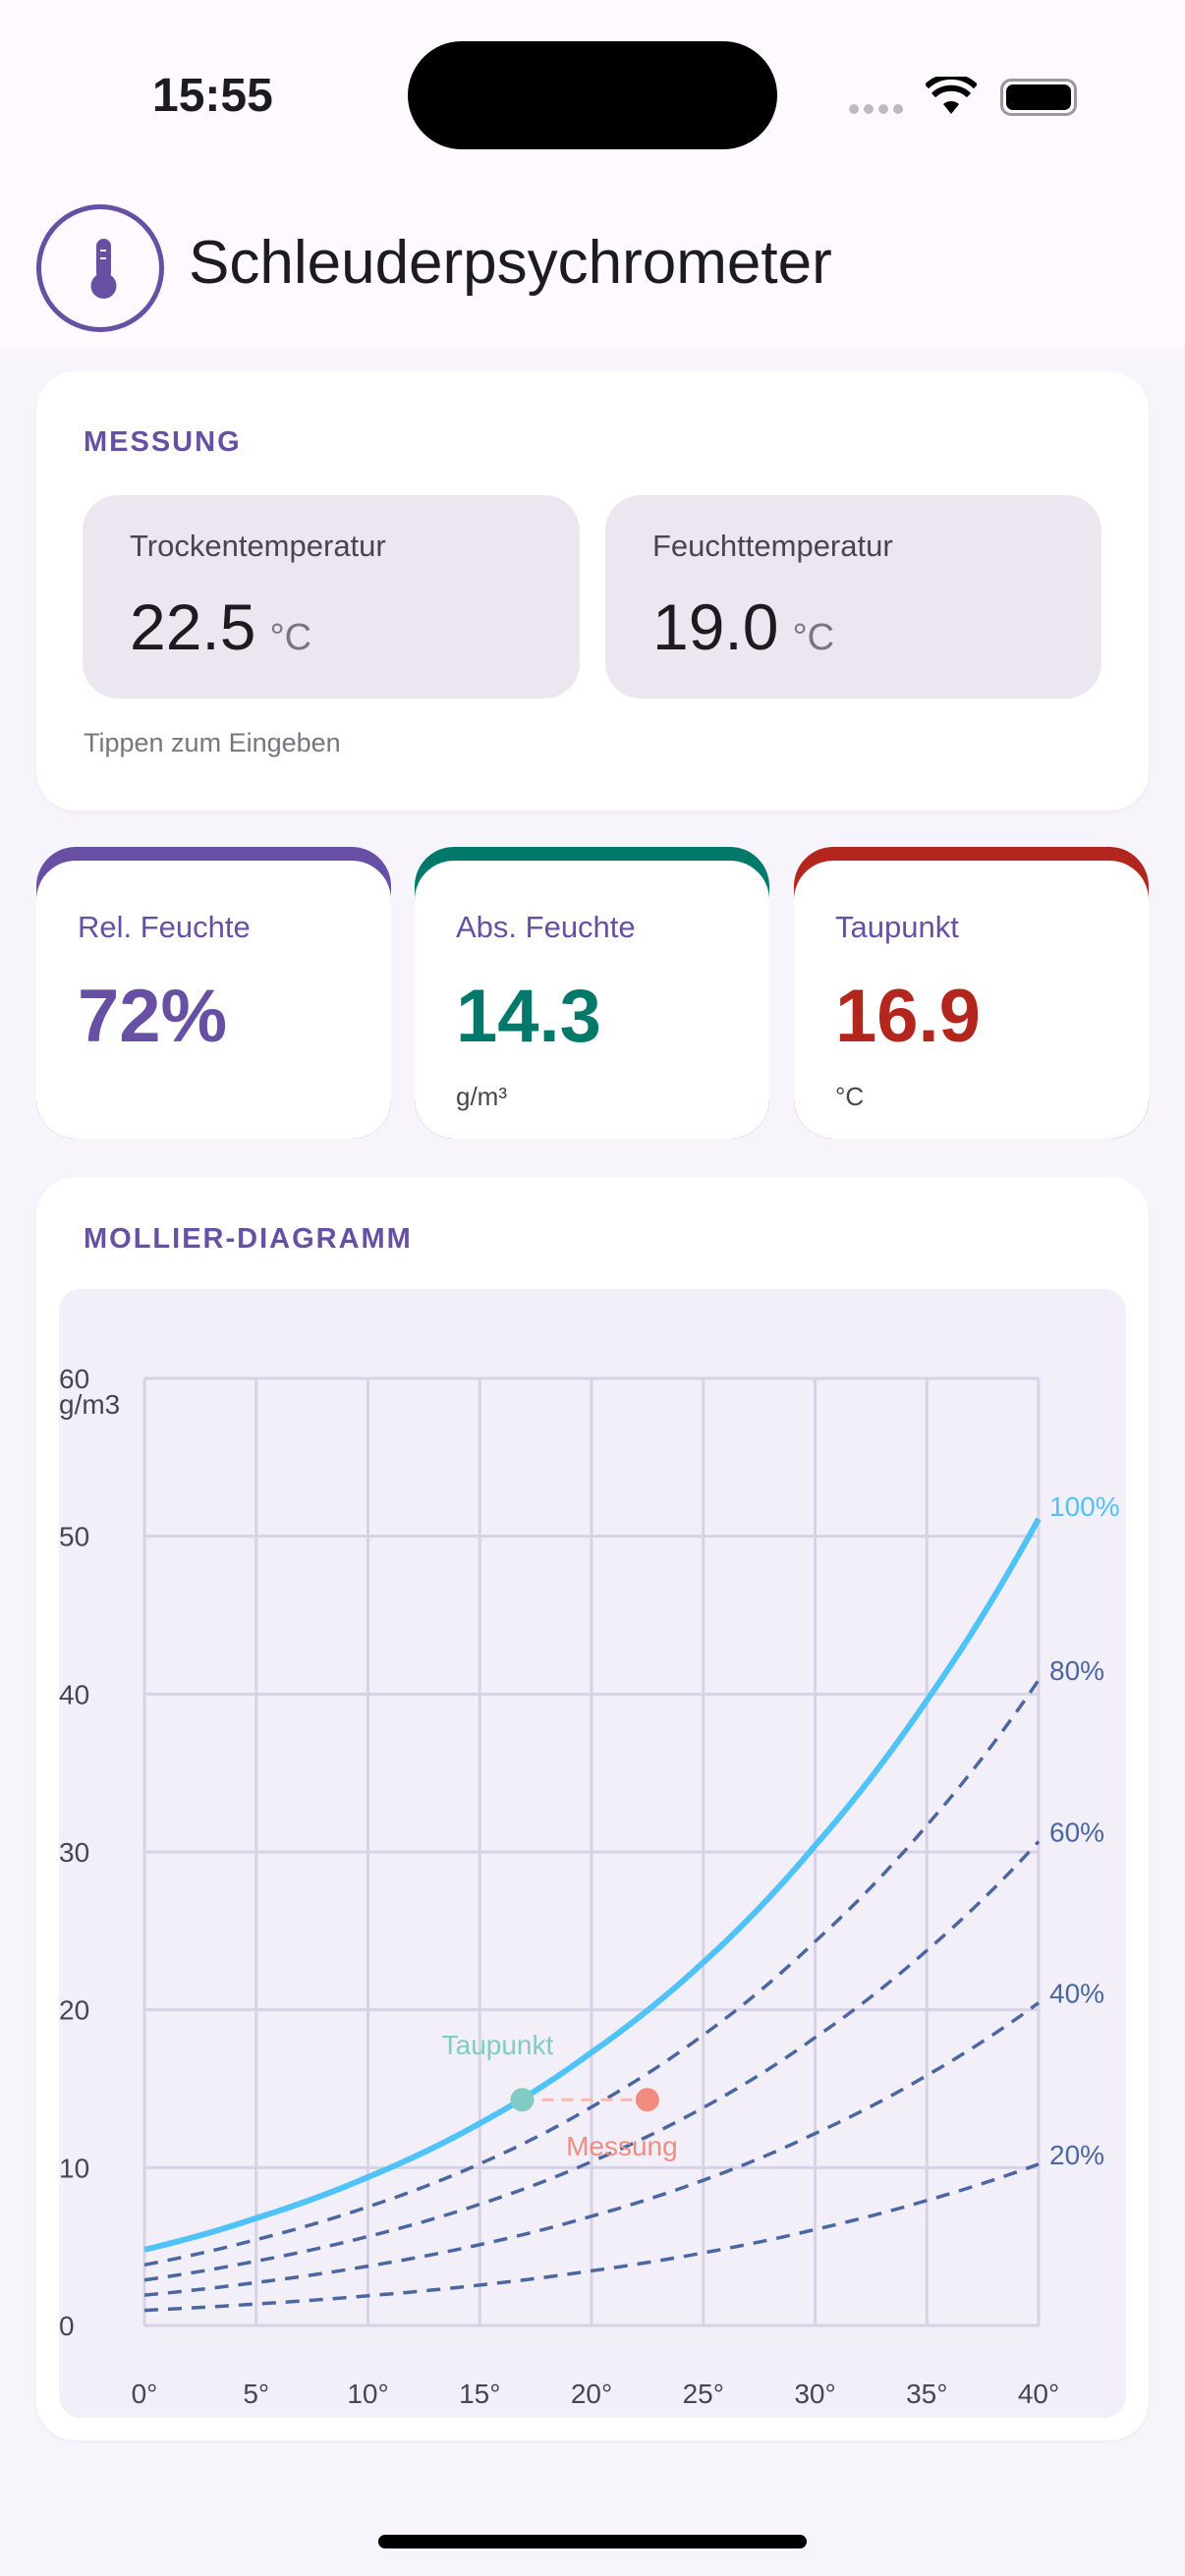 The image size is (1185, 2576). Describe the element at coordinates (74, 2010) in the screenshot. I see `y-tick-label: 20` at that location.